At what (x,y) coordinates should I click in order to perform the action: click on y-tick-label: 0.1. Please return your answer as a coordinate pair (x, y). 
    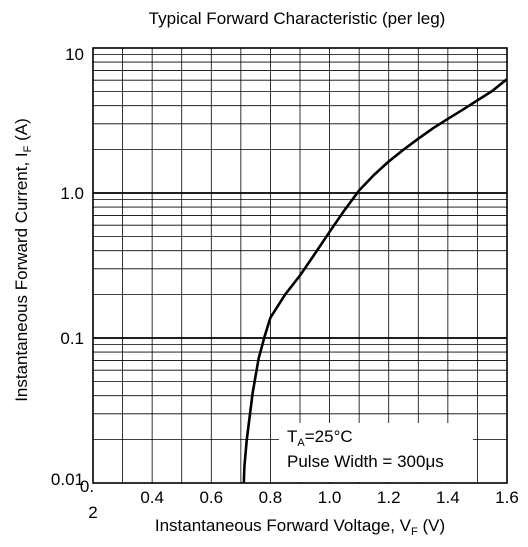
    Looking at the image, I should click on (72, 338).